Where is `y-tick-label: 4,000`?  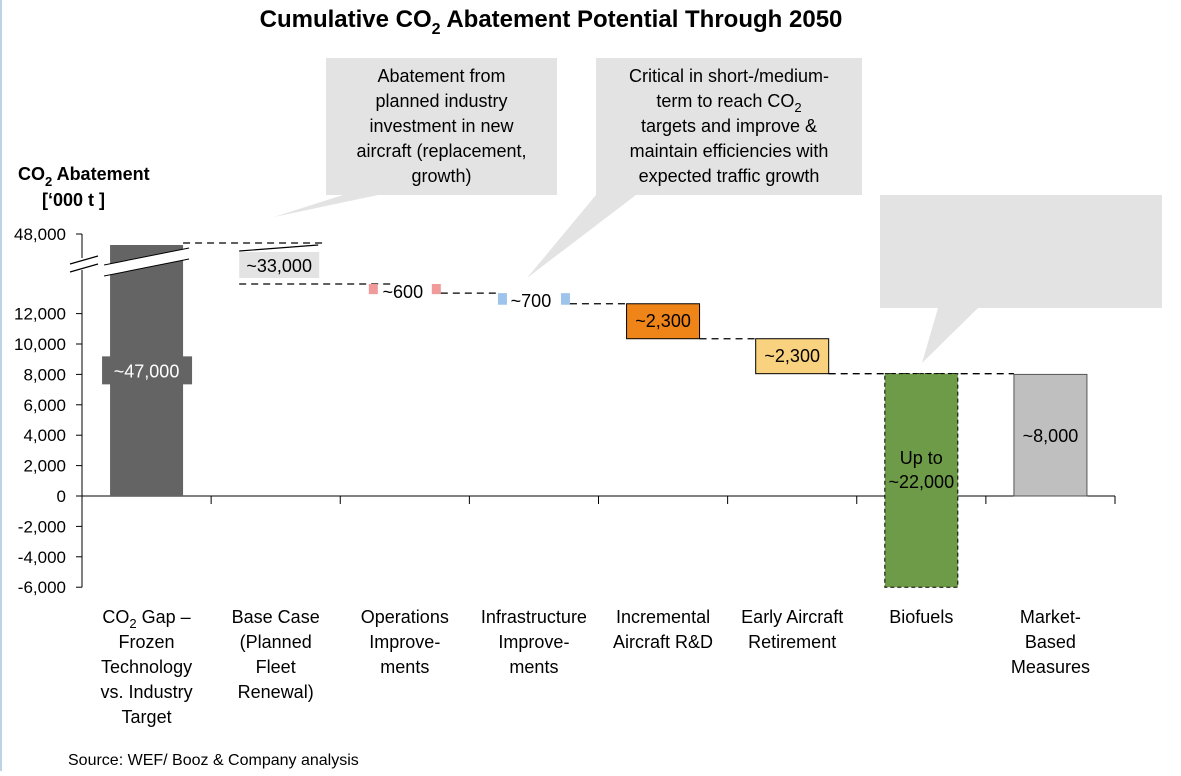 y-tick-label: 4,000 is located at coordinates (44, 435).